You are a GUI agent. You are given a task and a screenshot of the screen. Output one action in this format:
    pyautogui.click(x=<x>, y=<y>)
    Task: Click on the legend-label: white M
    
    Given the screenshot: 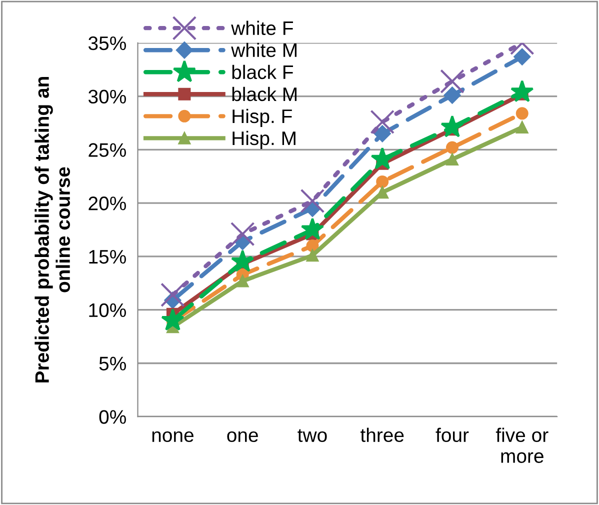 What is the action you would take?
    pyautogui.click(x=263, y=50)
    